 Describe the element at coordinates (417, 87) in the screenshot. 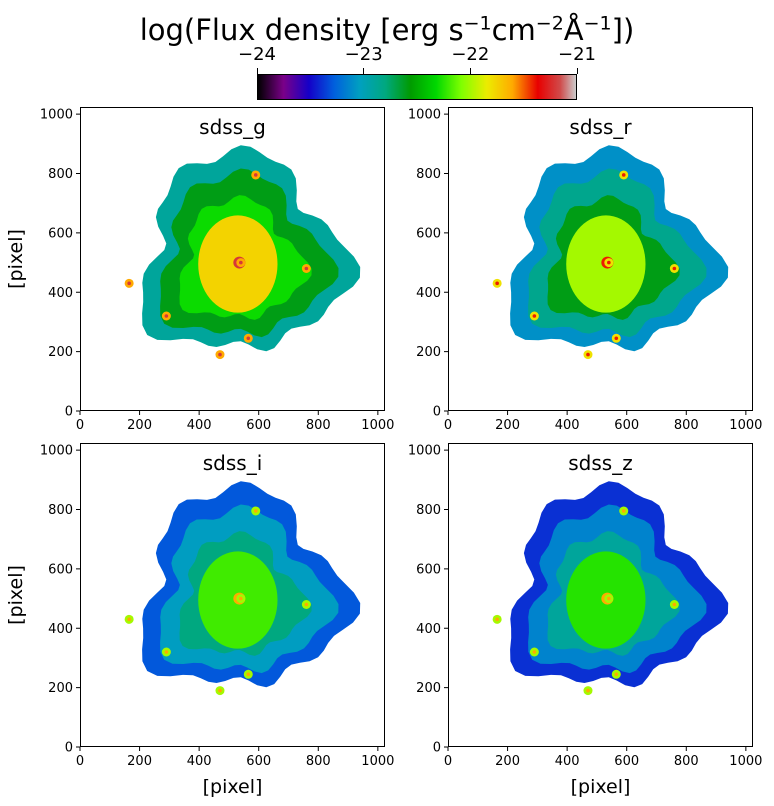

I see `colorbar` at that location.